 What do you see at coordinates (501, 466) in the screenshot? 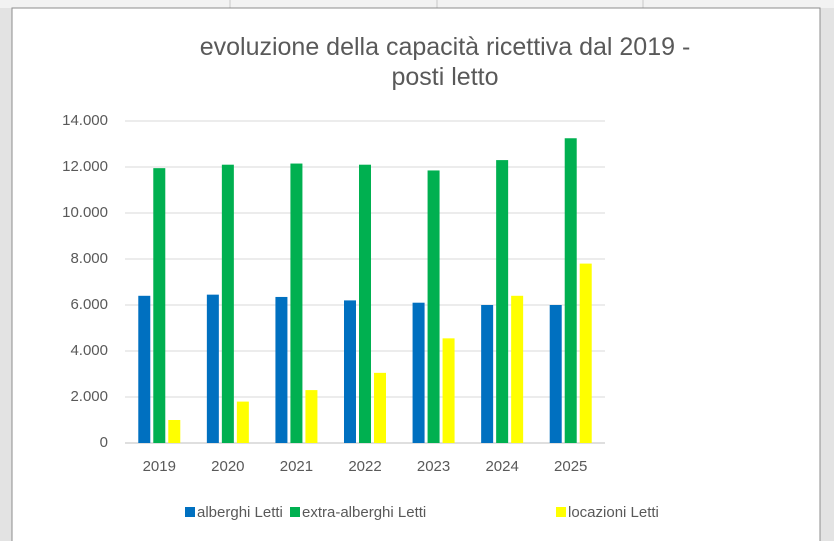
I see `x-tick-label: 2024` at bounding box center [501, 466].